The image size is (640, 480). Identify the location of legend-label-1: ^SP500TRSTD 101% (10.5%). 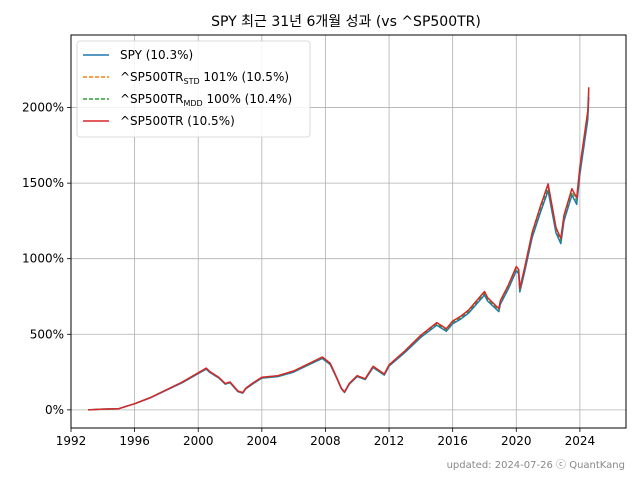
(204, 78).